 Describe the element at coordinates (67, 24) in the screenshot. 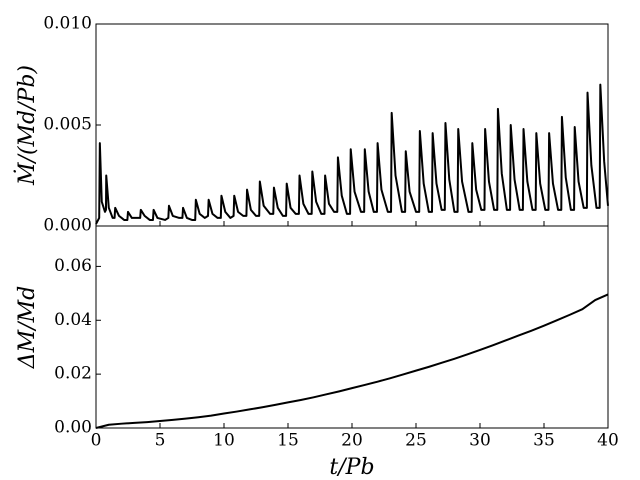

I see `y-tick-label: 0.010` at that location.